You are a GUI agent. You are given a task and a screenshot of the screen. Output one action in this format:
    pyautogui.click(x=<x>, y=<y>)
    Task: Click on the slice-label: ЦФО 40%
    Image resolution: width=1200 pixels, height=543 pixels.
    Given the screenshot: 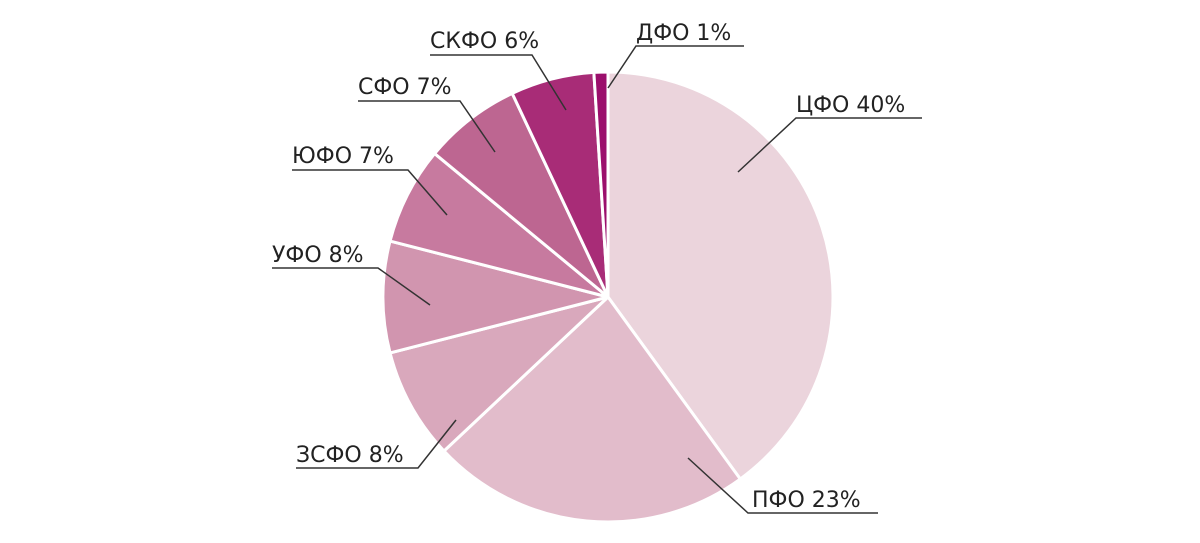 What is the action you would take?
    pyautogui.click(x=850, y=105)
    